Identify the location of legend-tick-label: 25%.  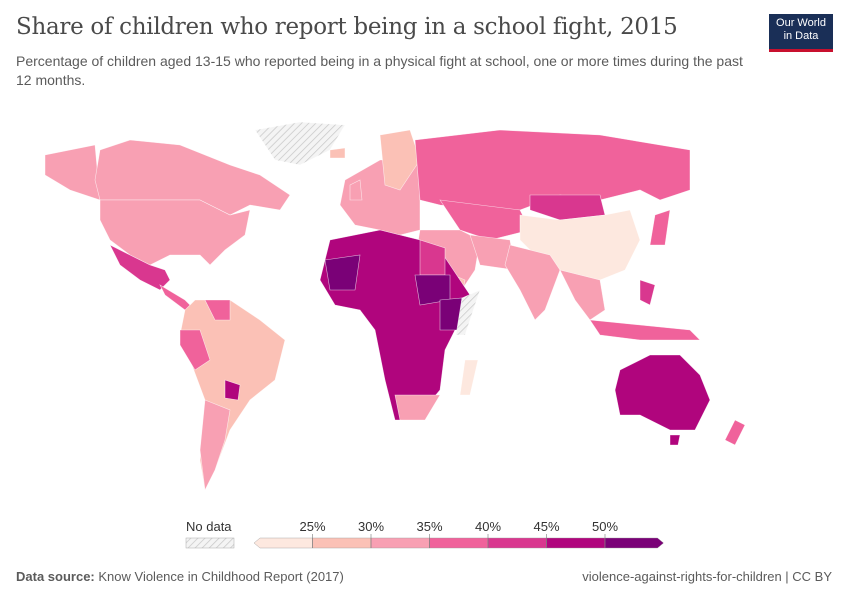
(312, 526).